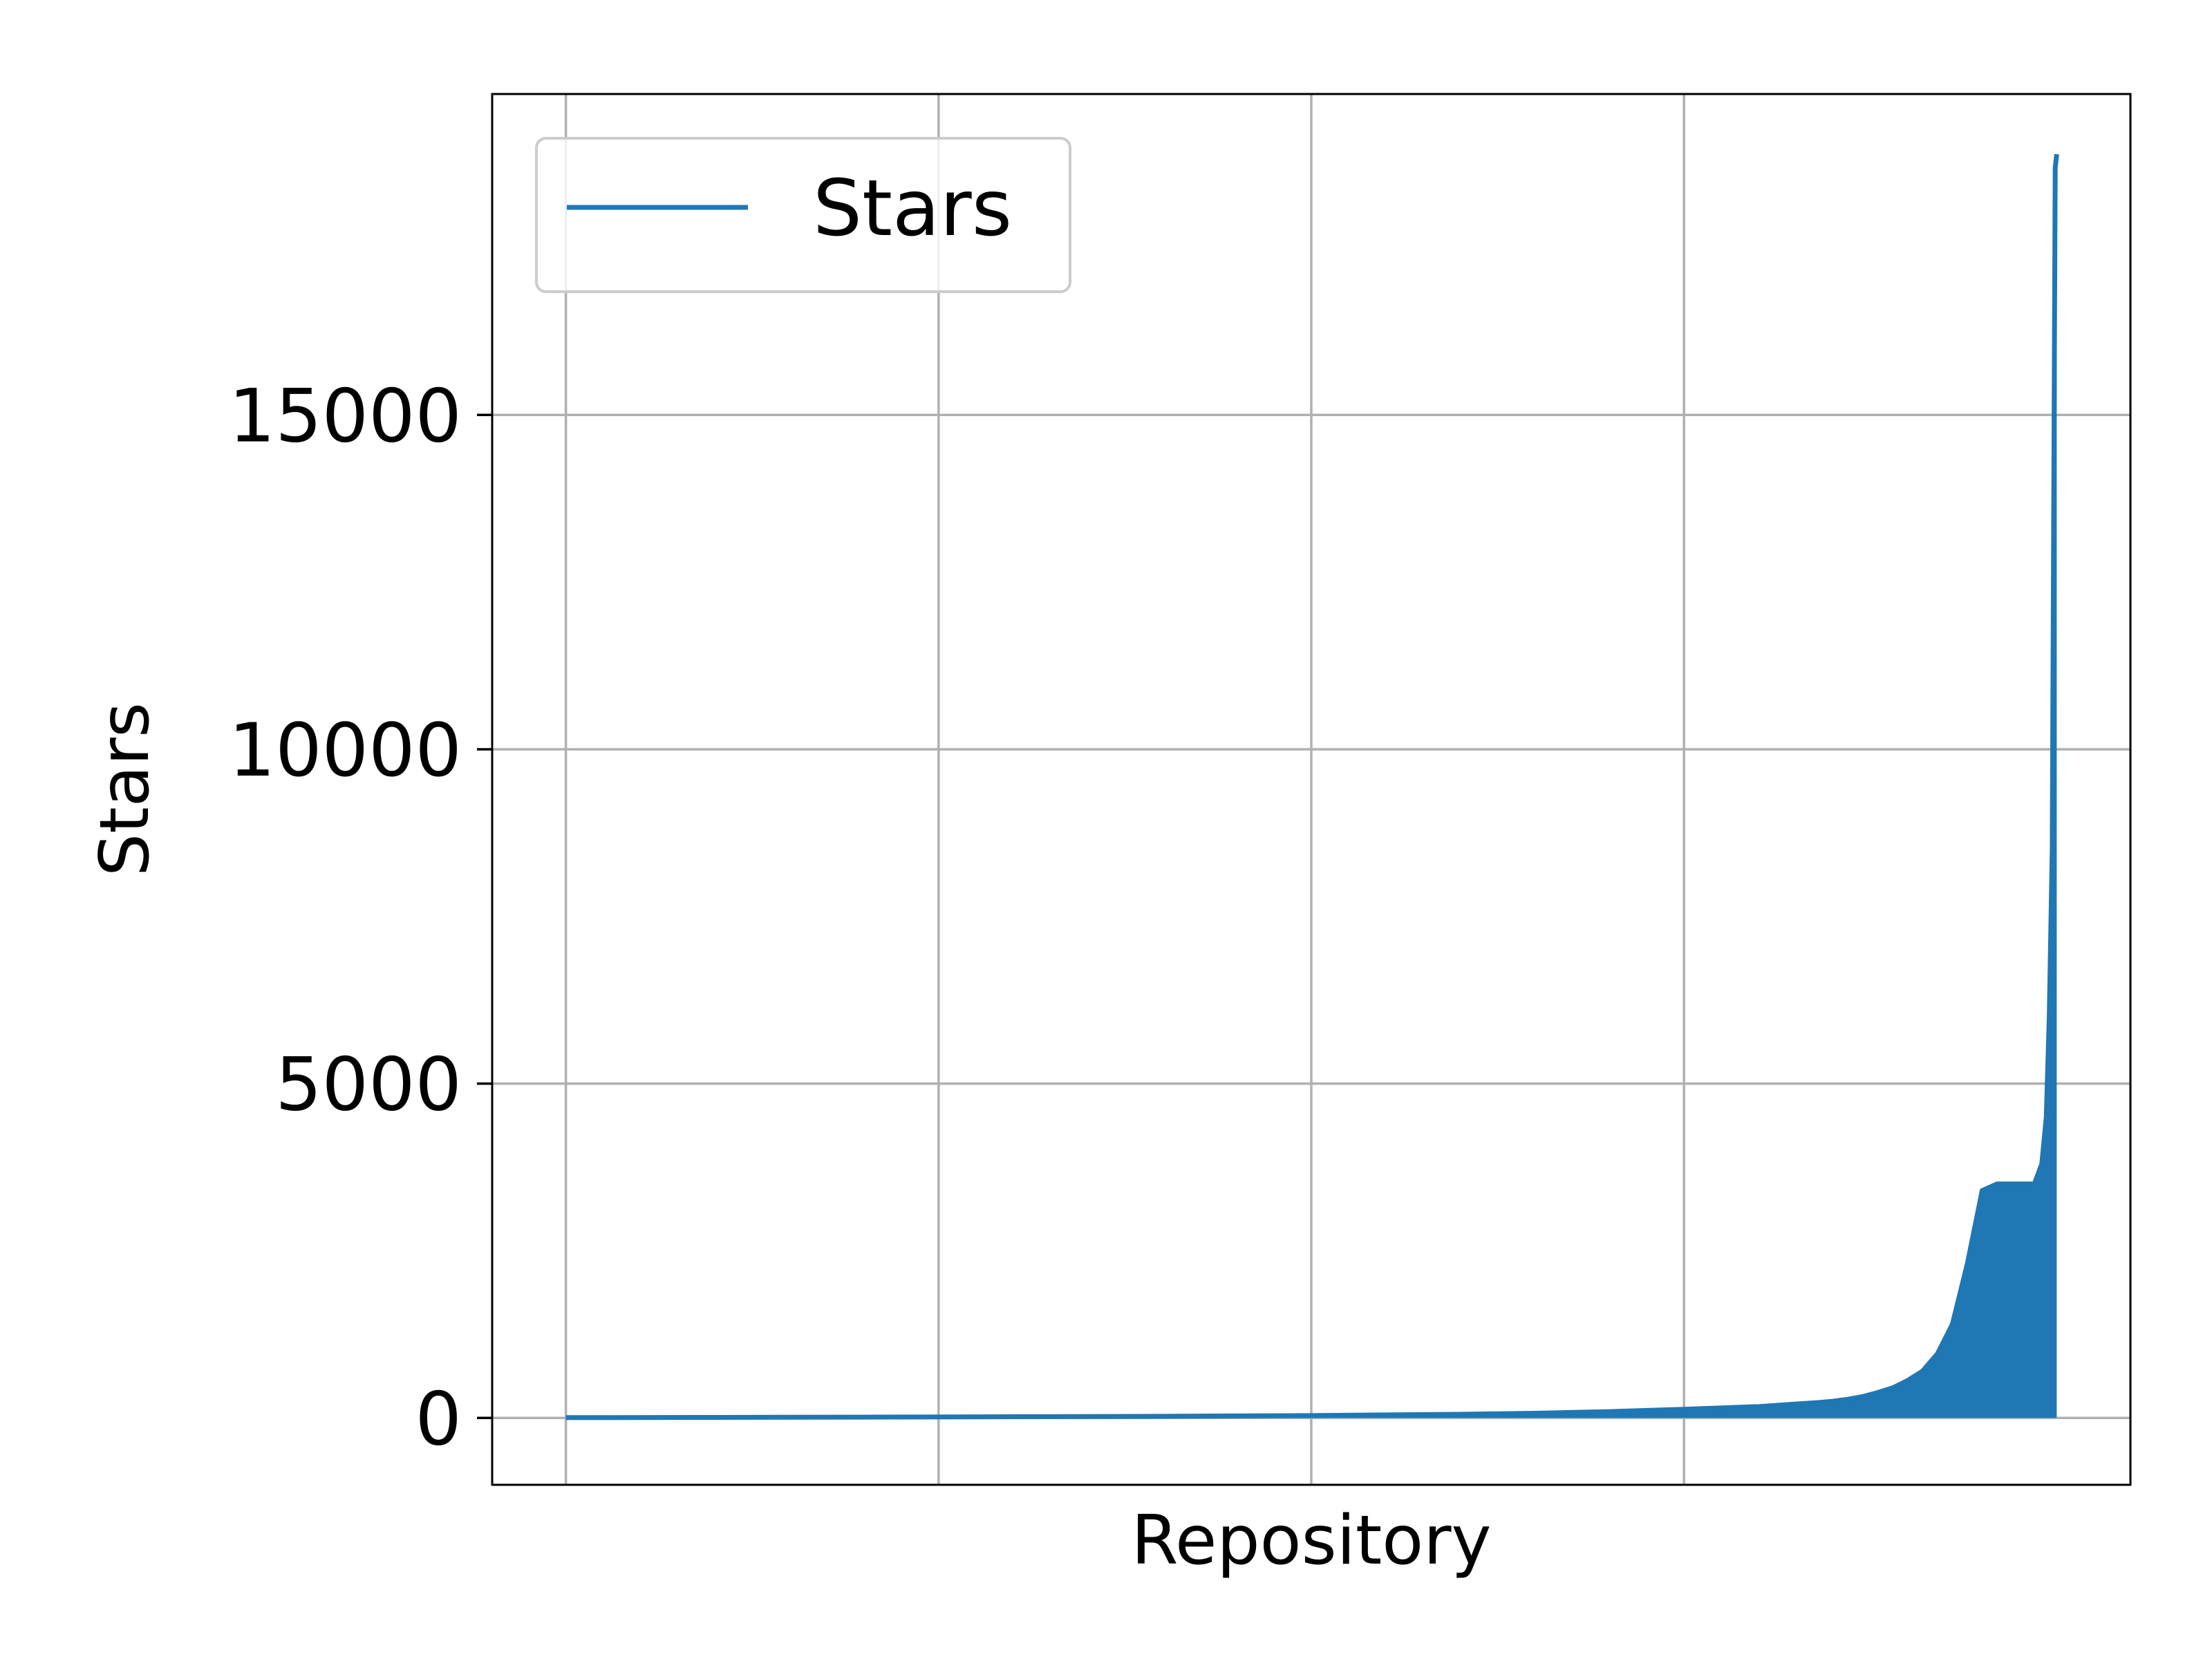 The width and height of the screenshot is (2212, 1659). Describe the element at coordinates (345, 751) in the screenshot. I see `y-tick-label: 10000` at that location.